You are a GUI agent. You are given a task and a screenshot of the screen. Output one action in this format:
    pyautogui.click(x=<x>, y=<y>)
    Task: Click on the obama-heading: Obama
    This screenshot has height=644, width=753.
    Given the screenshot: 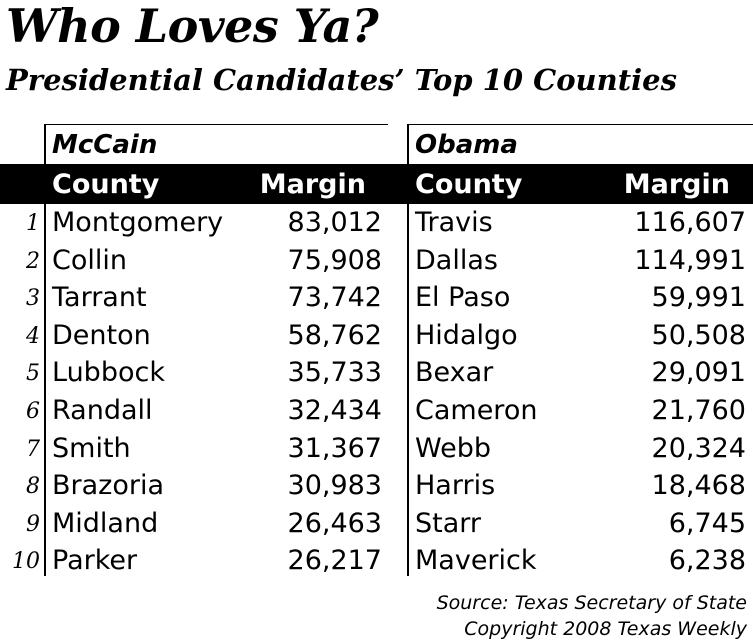 What is the action you would take?
    pyautogui.click(x=466, y=145)
    